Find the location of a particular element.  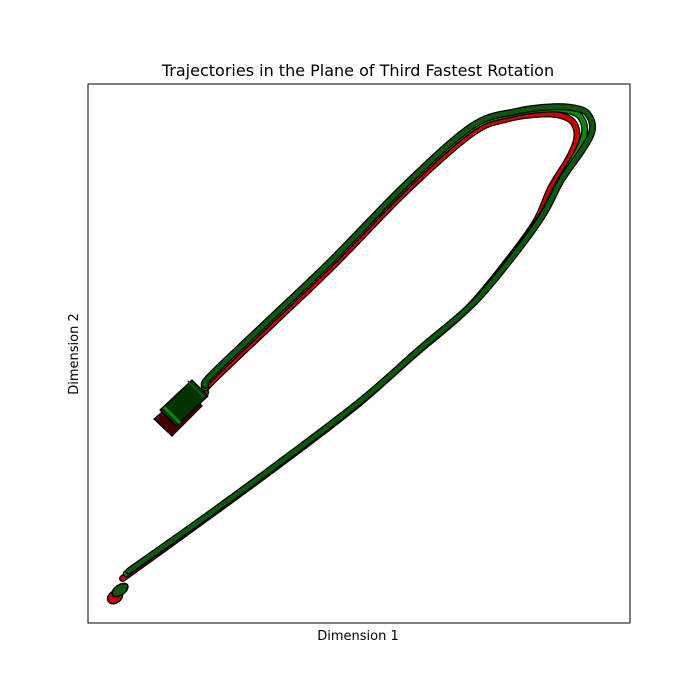

start-marker is located at coordinates (120, 590).